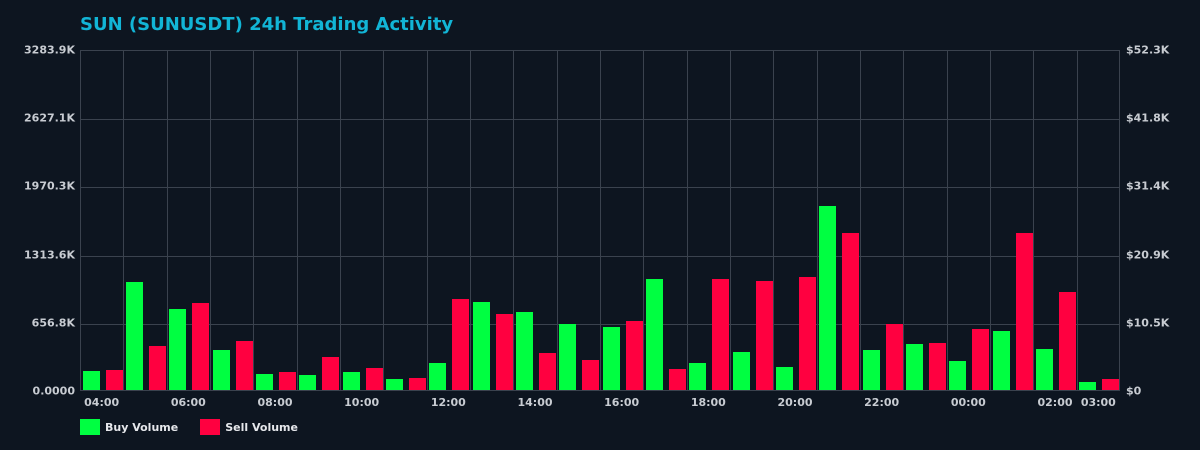  What do you see at coordinates (1148, 255) in the screenshot?
I see `y-tick-right: $20.9K` at bounding box center [1148, 255].